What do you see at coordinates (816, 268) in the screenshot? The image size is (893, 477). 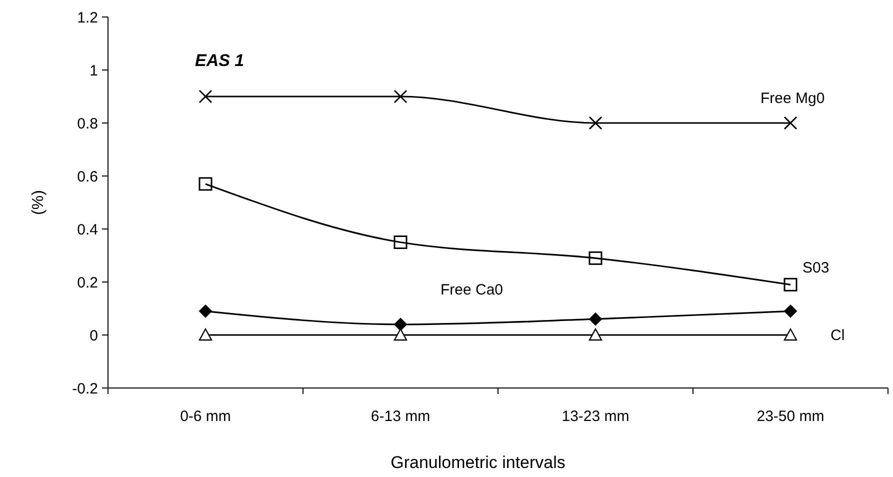 I see `series-label: S03` at bounding box center [816, 268].